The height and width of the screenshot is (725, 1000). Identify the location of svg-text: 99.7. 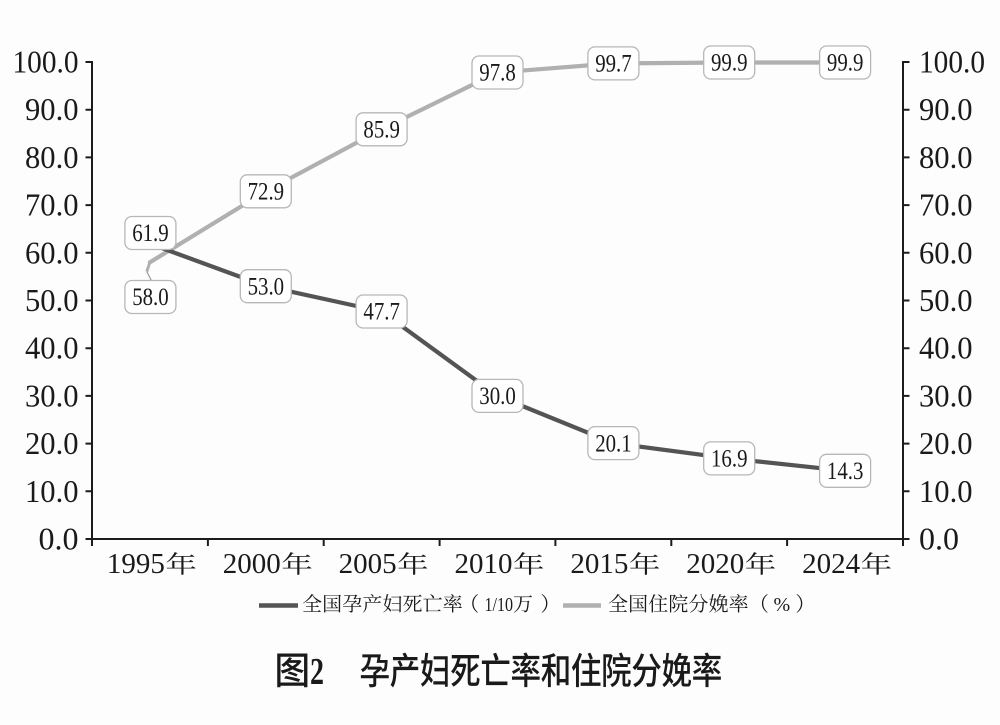
(613, 64).